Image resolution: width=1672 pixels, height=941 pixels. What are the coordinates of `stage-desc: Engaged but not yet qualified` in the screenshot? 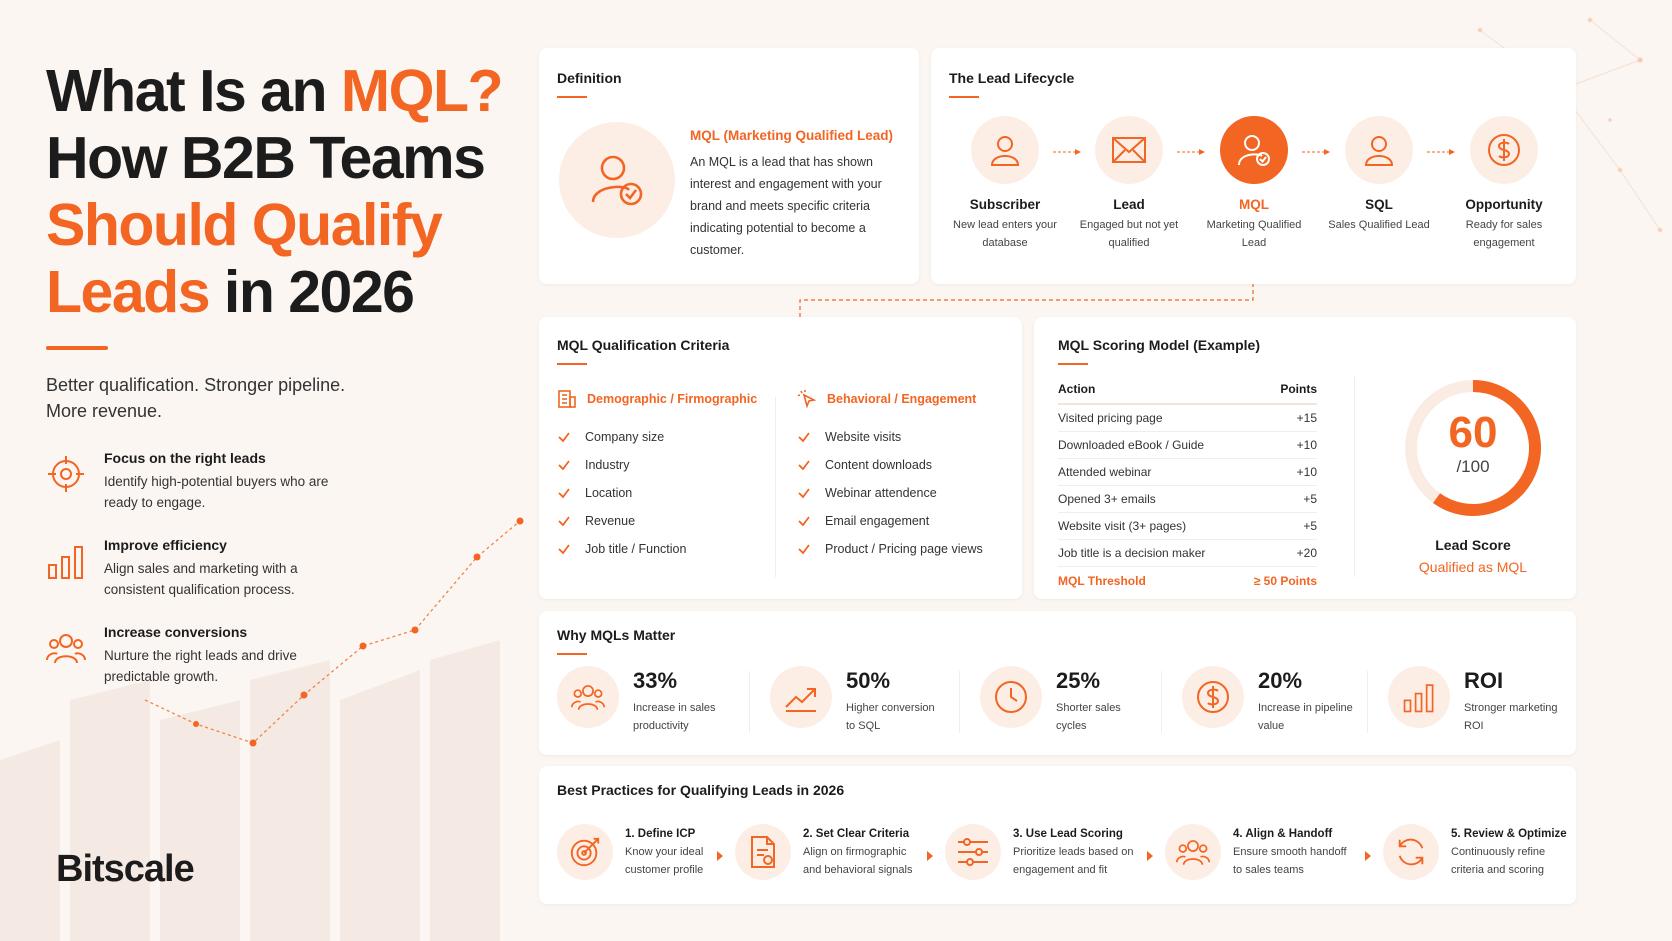 It's located at (1129, 234).